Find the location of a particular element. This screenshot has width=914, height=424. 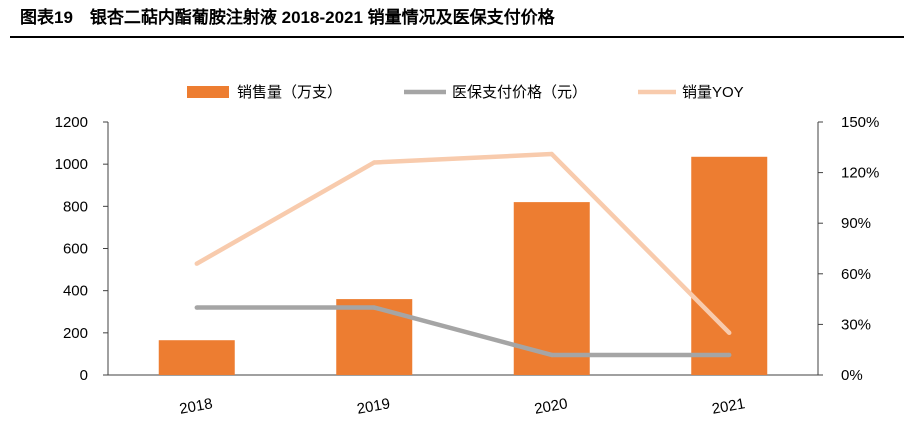

left-axis-tick-label: 600 is located at coordinates (75, 249).